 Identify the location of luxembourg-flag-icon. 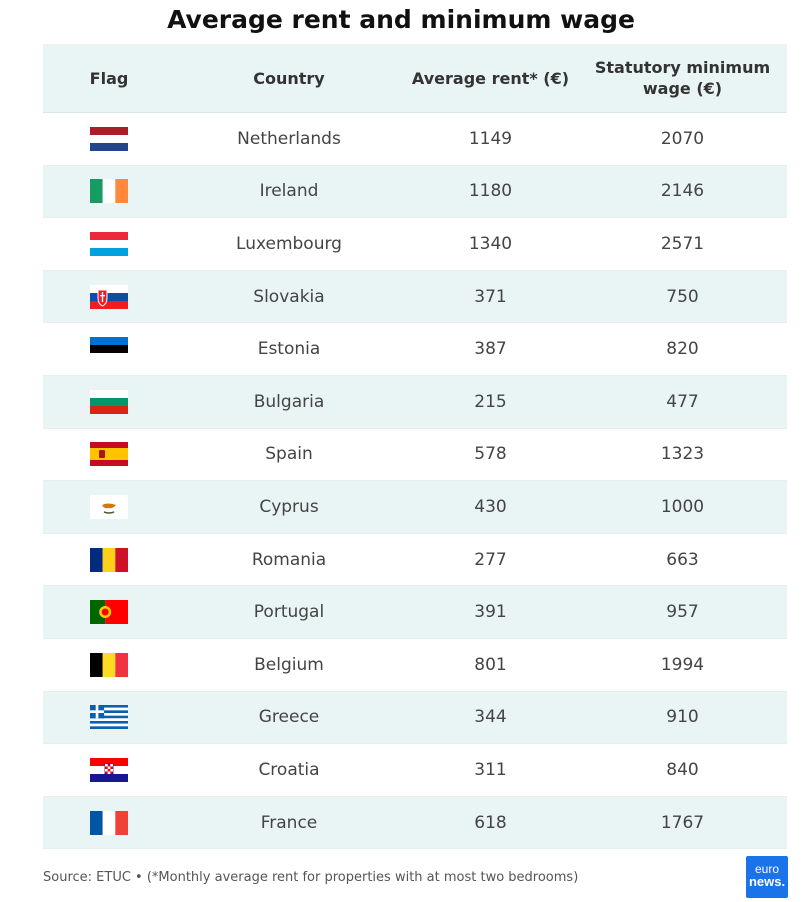
(109, 243).